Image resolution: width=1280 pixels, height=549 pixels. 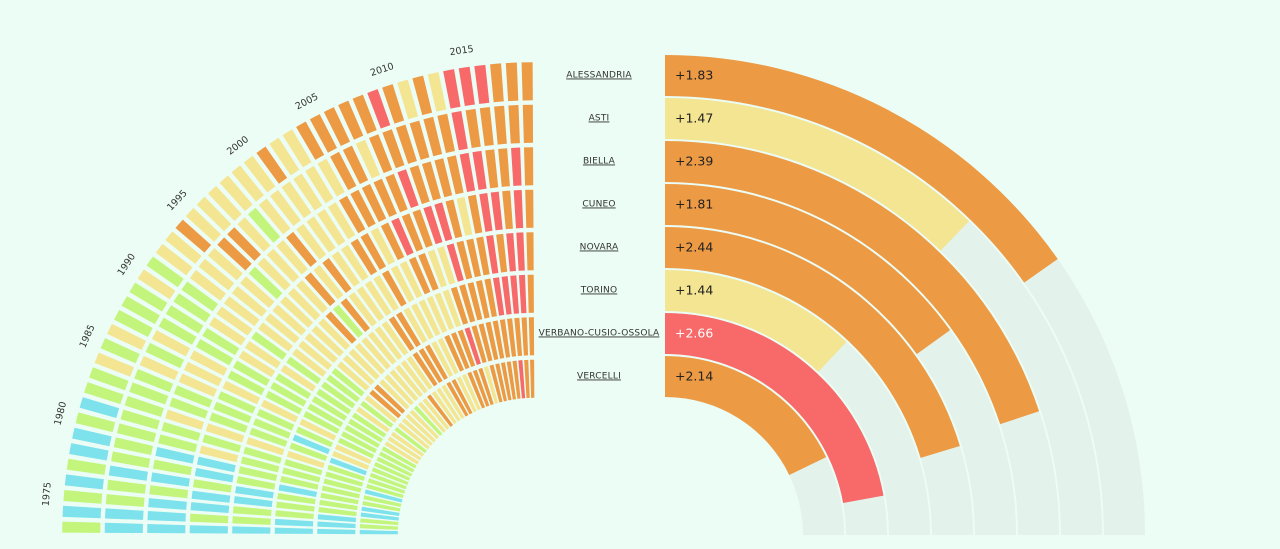 What do you see at coordinates (599, 334) in the screenshot?
I see `province-label: VERBANO-CUSIO-OSSOLA` at bounding box center [599, 334].